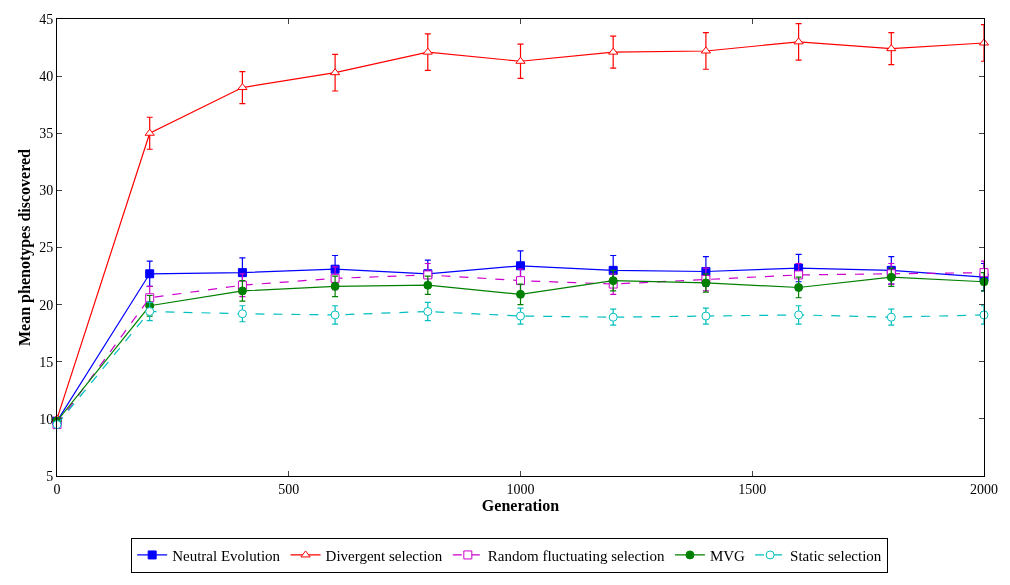  What do you see at coordinates (984, 489) in the screenshot?
I see `x-tick-label: 2000` at bounding box center [984, 489].